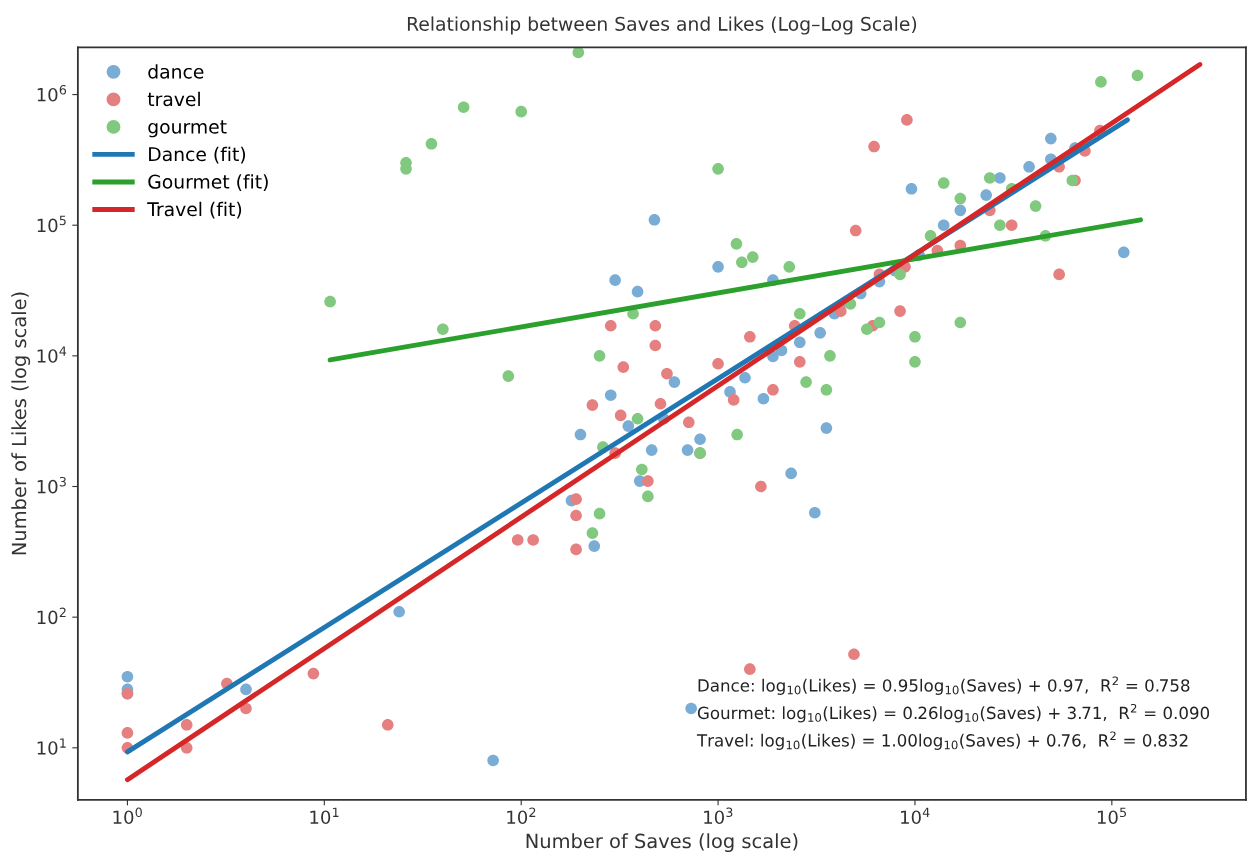  I want to click on x-tick-label: 10$^{1}$, so click(324, 816).